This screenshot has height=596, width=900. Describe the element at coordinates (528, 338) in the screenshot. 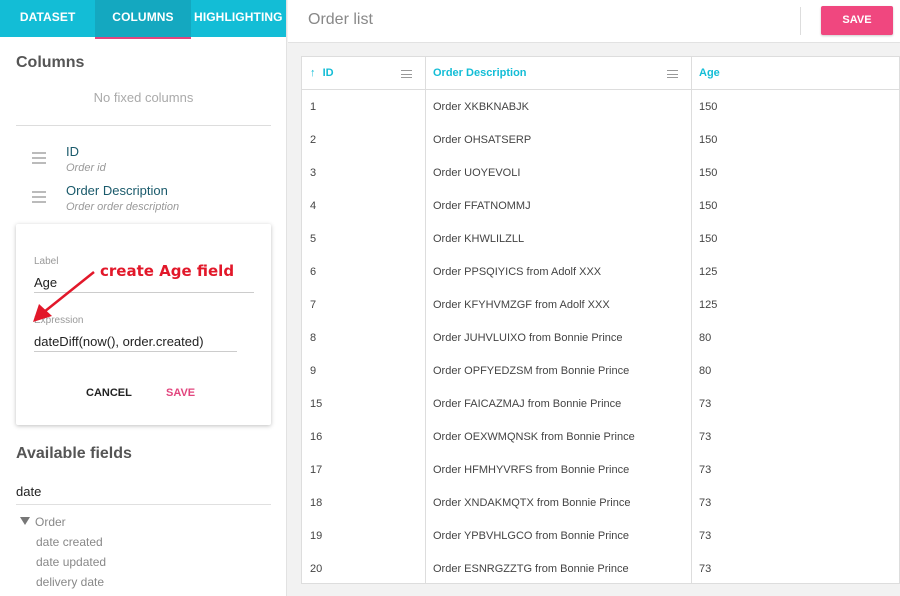

I see `cell-order-description: Order JUHVLUIXO from Bonnie Prince` at that location.